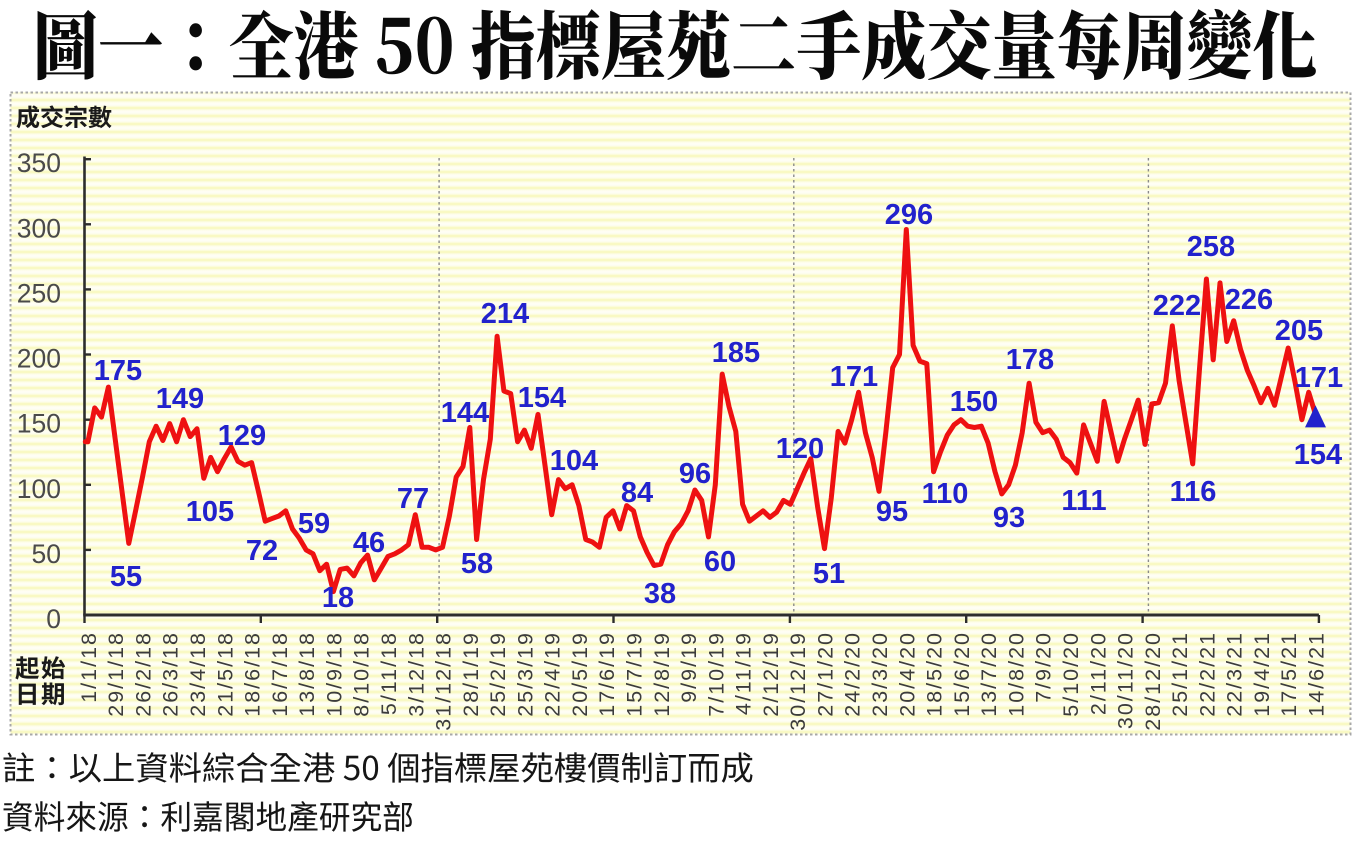 The height and width of the screenshot is (843, 1370). What do you see at coordinates (262, 551) in the screenshot?
I see `svg-text: 72` at bounding box center [262, 551].